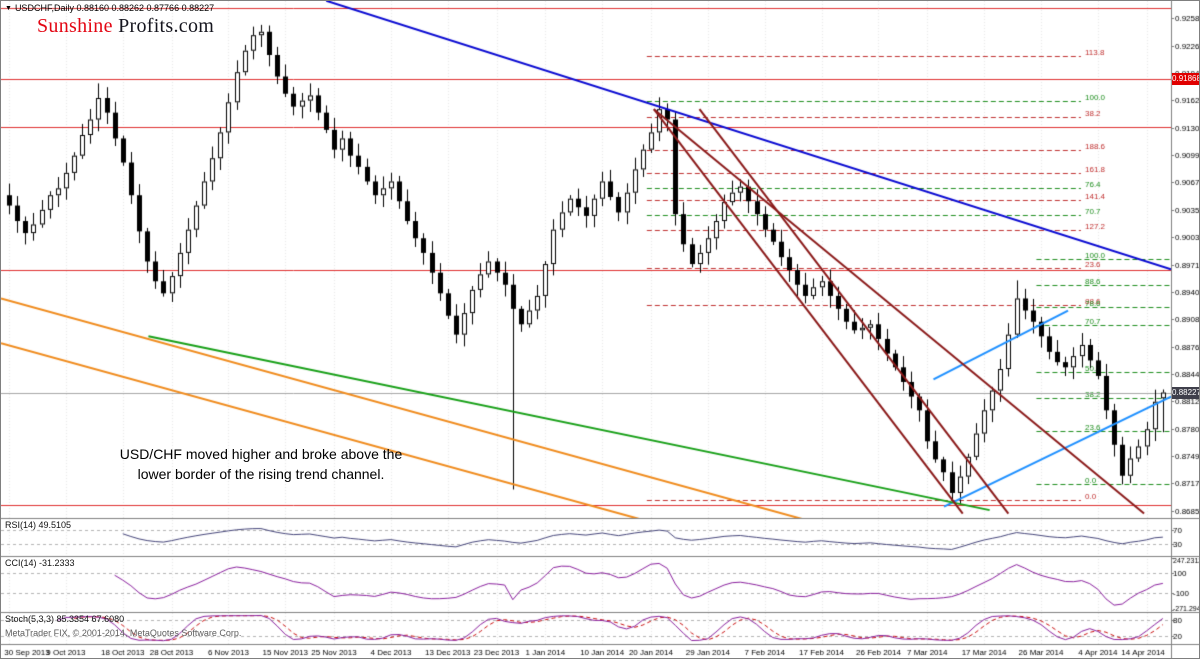 The width and height of the screenshot is (1200, 659). What do you see at coordinates (145, 8) in the screenshot?
I see `ohlc-values: 0.88160 0.88262 0.87766 0.88227` at bounding box center [145, 8].